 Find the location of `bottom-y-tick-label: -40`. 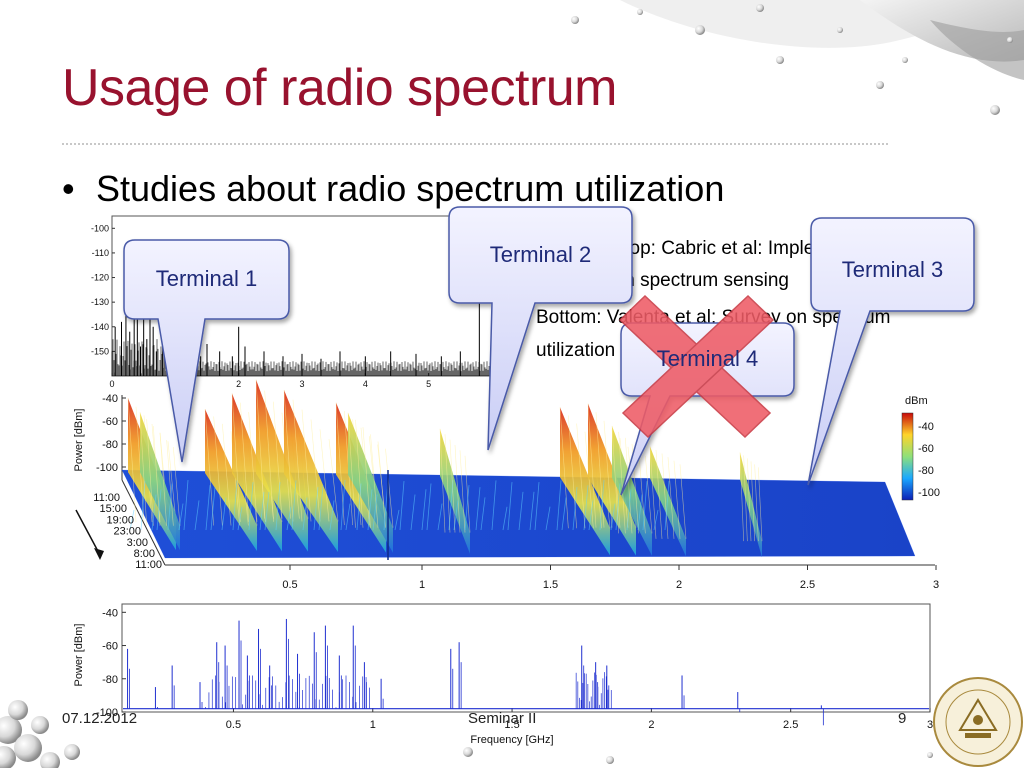

bottom-y-tick-label: -40 is located at coordinates (110, 613).